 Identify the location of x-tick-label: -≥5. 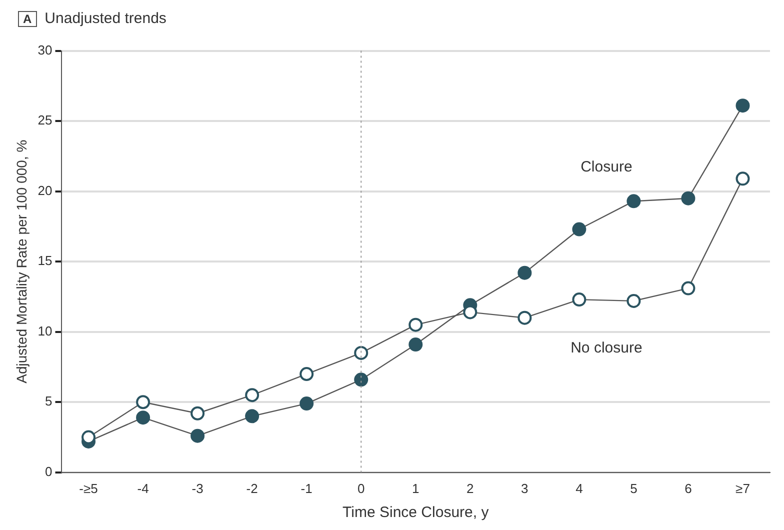
(88, 488).